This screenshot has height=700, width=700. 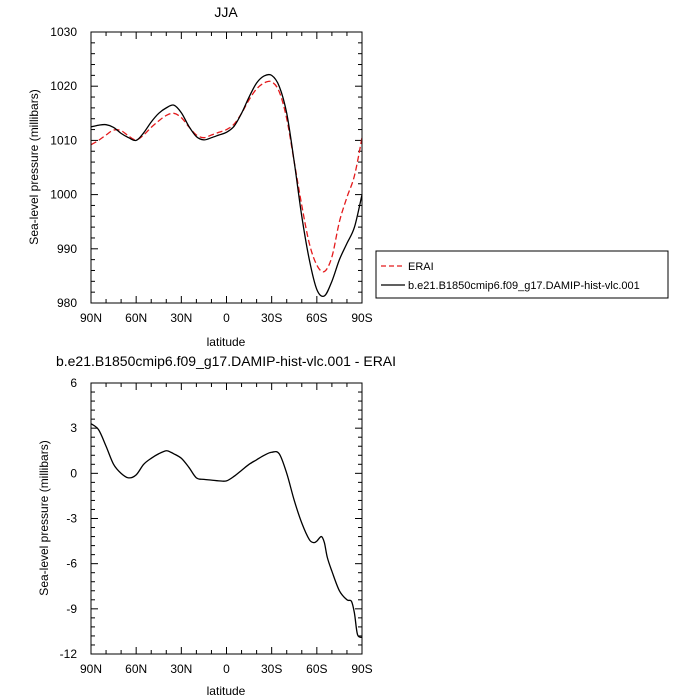 I want to click on bottom-x-tick-label: 0, so click(x=226, y=669).